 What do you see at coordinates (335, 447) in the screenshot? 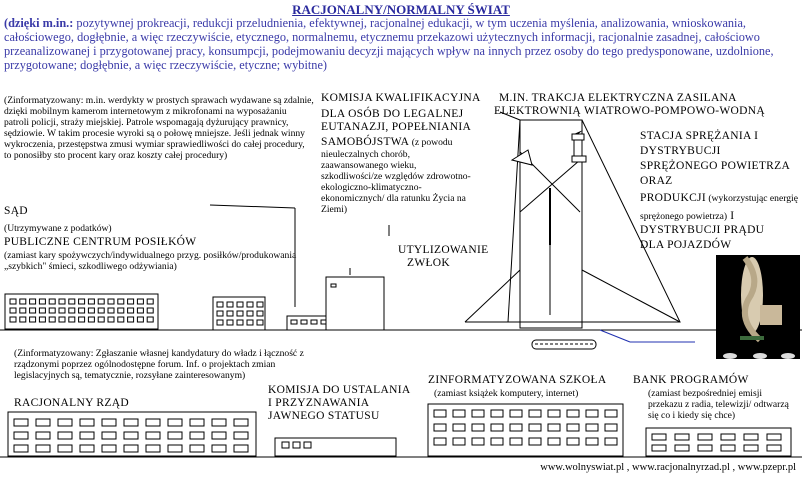
I see `status-commission-building` at bounding box center [335, 447].